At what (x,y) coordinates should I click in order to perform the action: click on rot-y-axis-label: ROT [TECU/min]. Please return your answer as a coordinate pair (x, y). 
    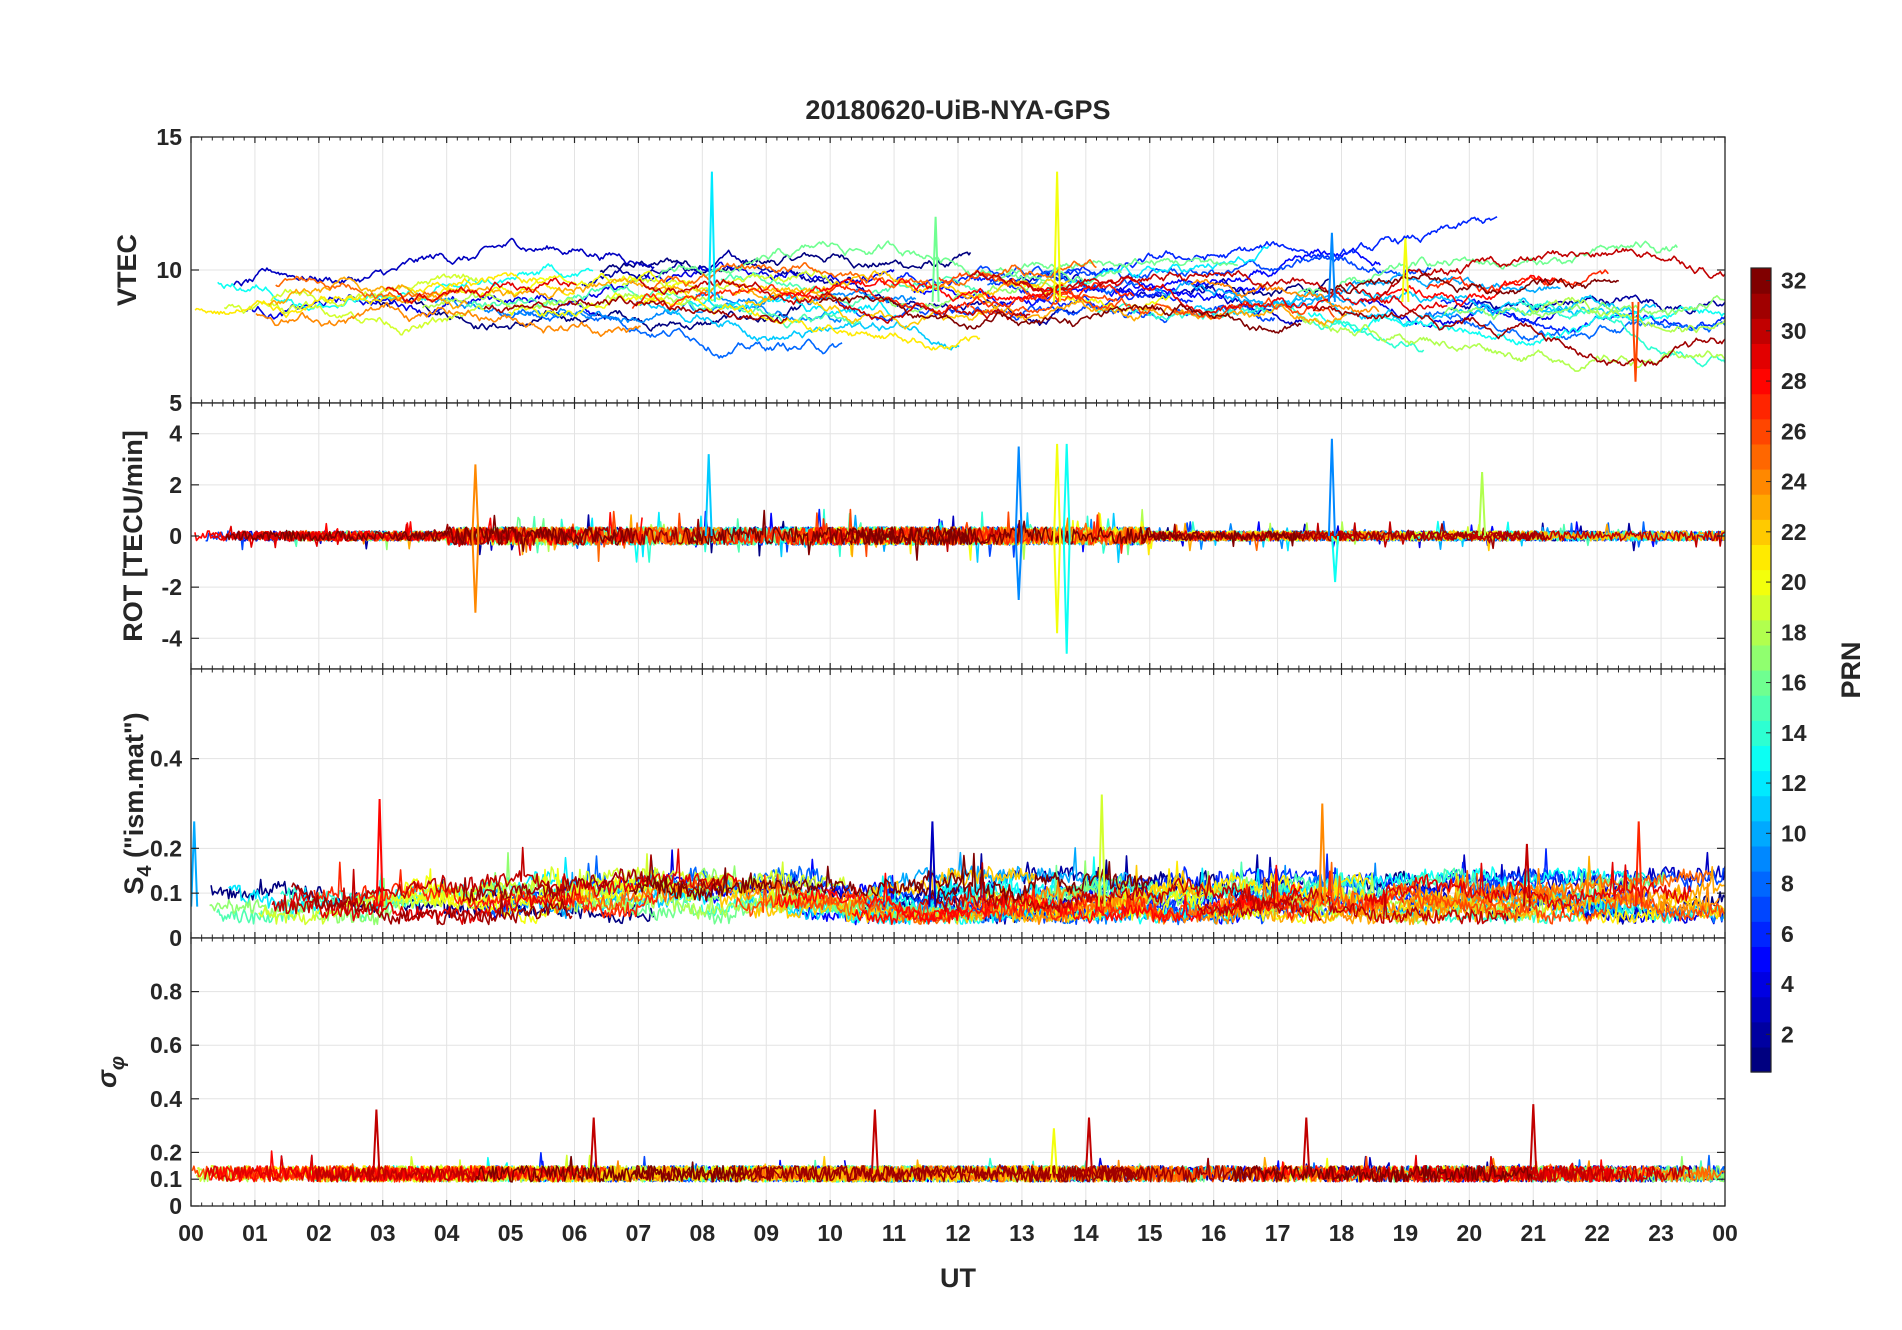
    Looking at the image, I should click on (133, 535).